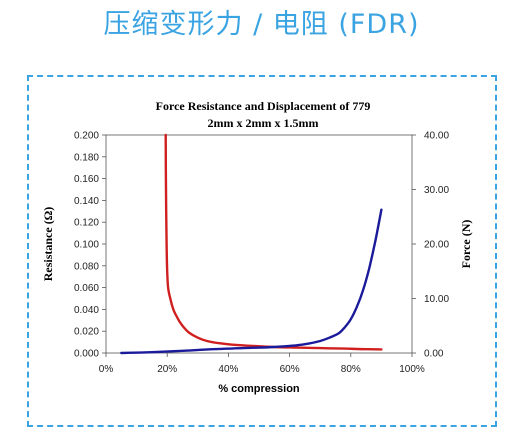 This screenshot has width=523, height=446. What do you see at coordinates (259, 389) in the screenshot?
I see `x-axis-label: % compression` at bounding box center [259, 389].